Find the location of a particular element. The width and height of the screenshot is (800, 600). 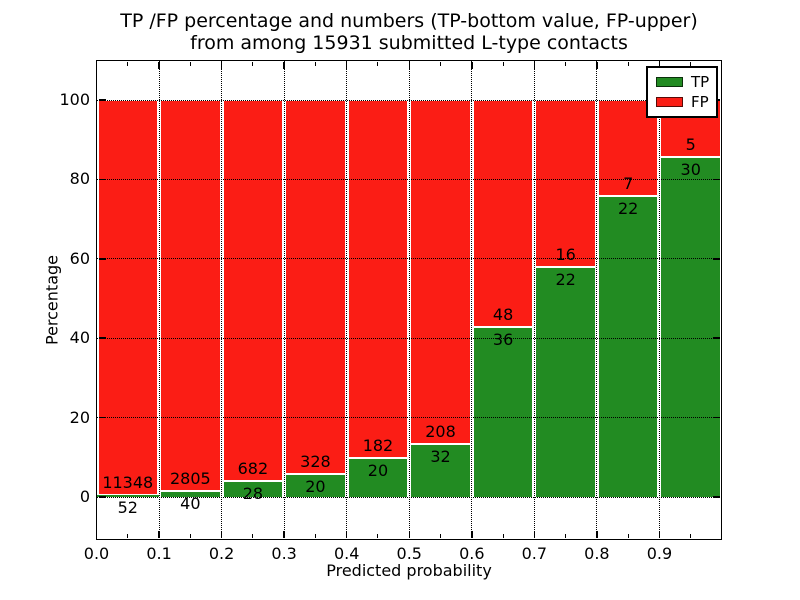

legend-item-fp: FP is located at coordinates (682, 102).